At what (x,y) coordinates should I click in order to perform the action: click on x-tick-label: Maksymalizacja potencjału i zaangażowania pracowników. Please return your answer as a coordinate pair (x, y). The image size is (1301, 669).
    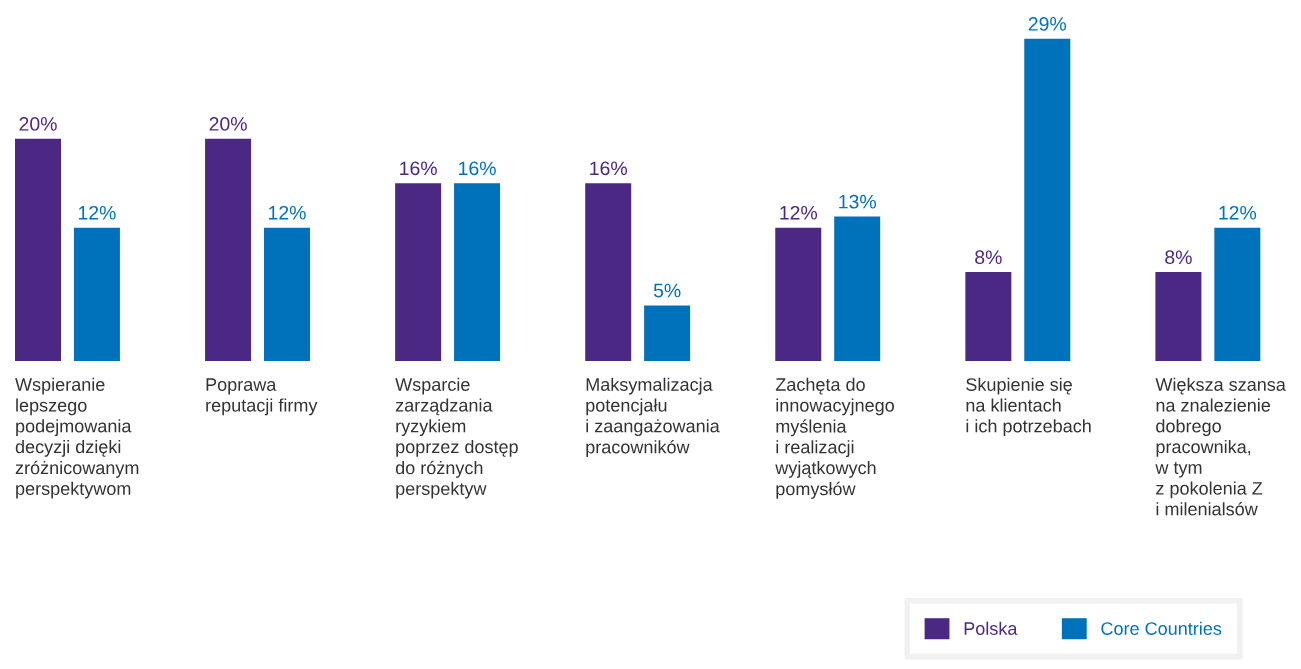
    Looking at the image, I should click on (653, 417).